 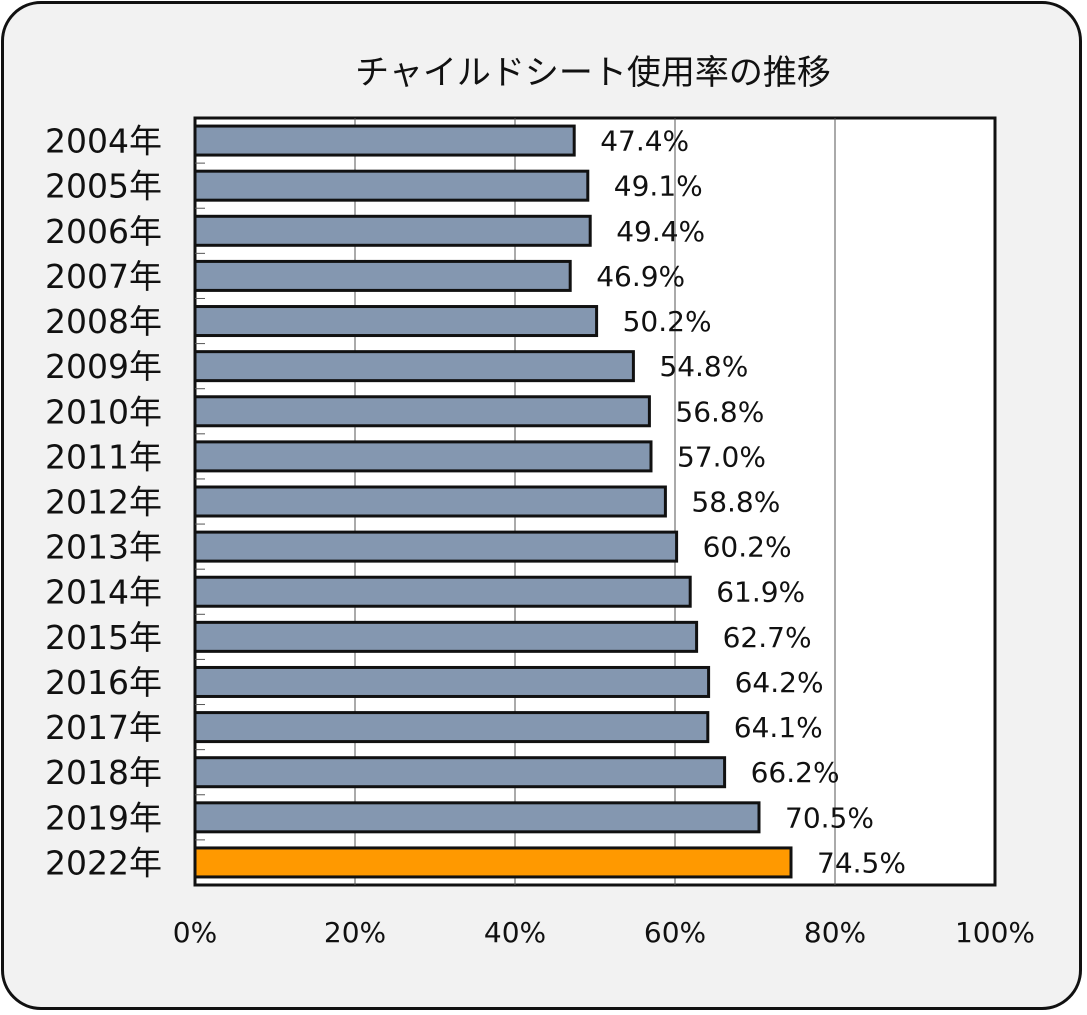 I want to click on category-label: 2011年, so click(x=103, y=456).